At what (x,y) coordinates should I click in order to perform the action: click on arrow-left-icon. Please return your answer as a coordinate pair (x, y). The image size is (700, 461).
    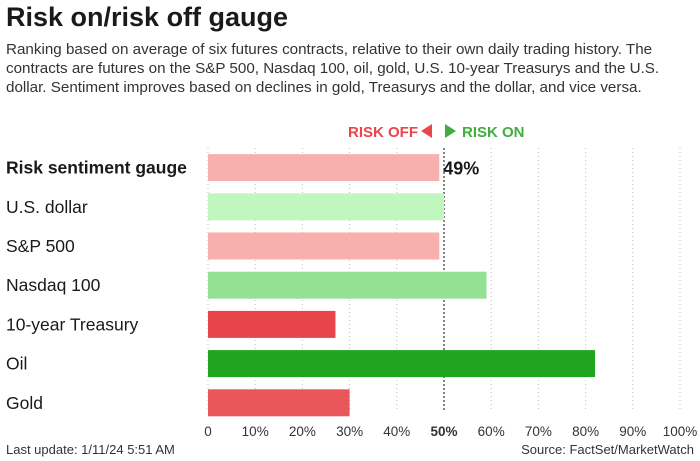
    Looking at the image, I should click on (426, 131).